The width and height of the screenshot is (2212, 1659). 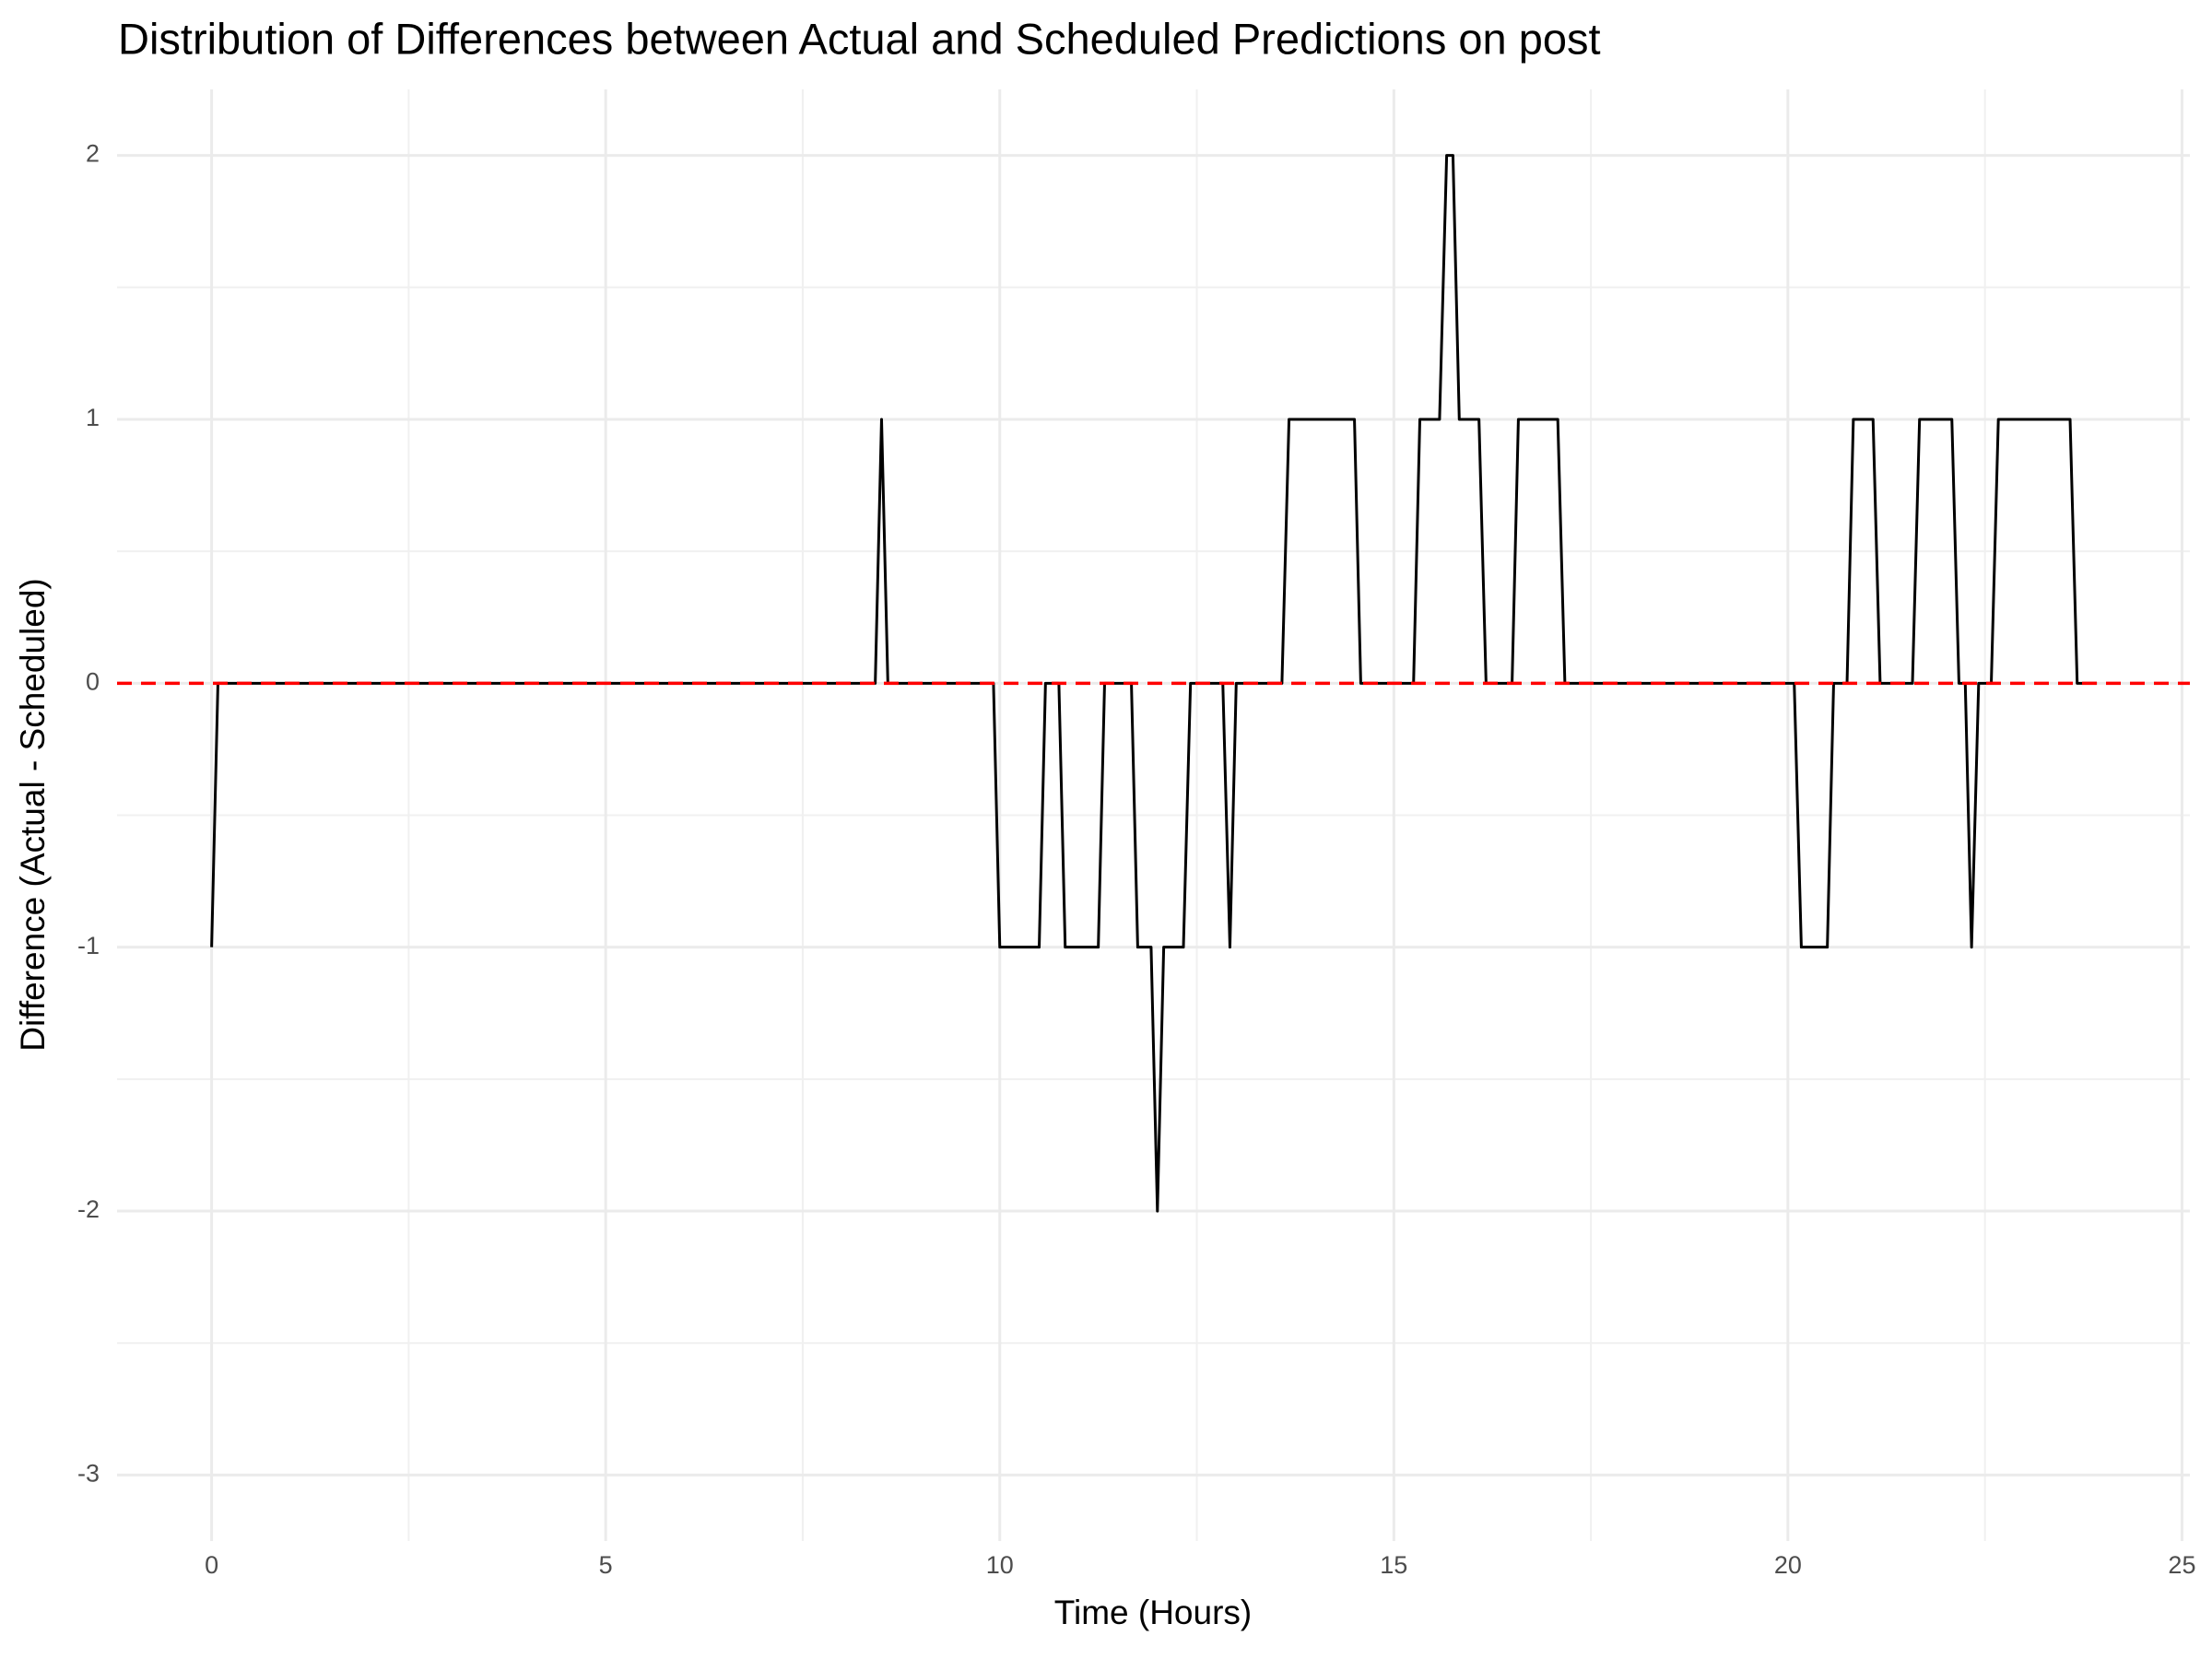 What do you see at coordinates (93, 154) in the screenshot?
I see `y-tick-label: 2` at bounding box center [93, 154].